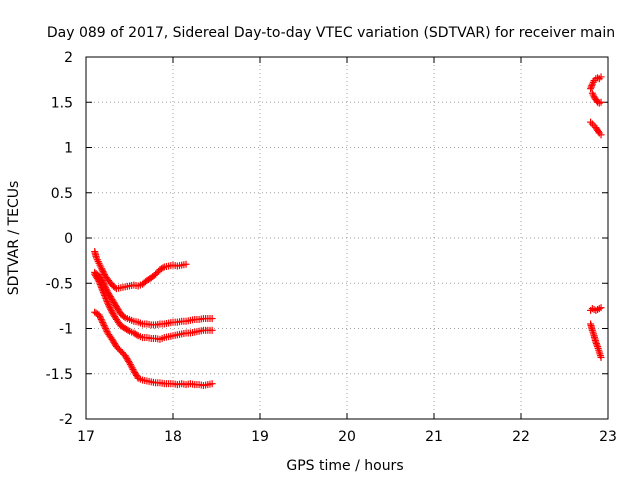 The width and height of the screenshot is (640, 480). I want to click on x-axis-label: GPS time / hours, so click(344, 466).